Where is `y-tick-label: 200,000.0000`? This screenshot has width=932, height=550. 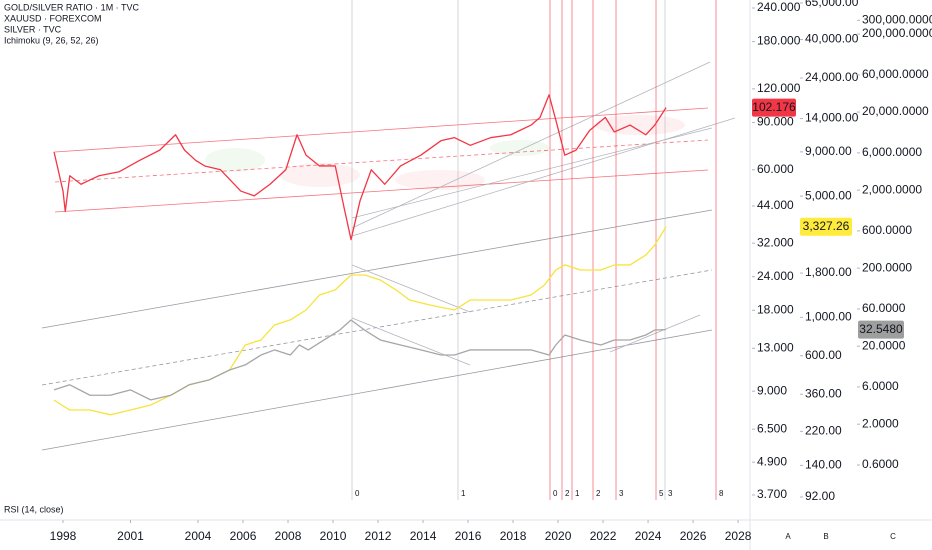
y-tick-label: 200,000.0000 is located at coordinates (897, 33).